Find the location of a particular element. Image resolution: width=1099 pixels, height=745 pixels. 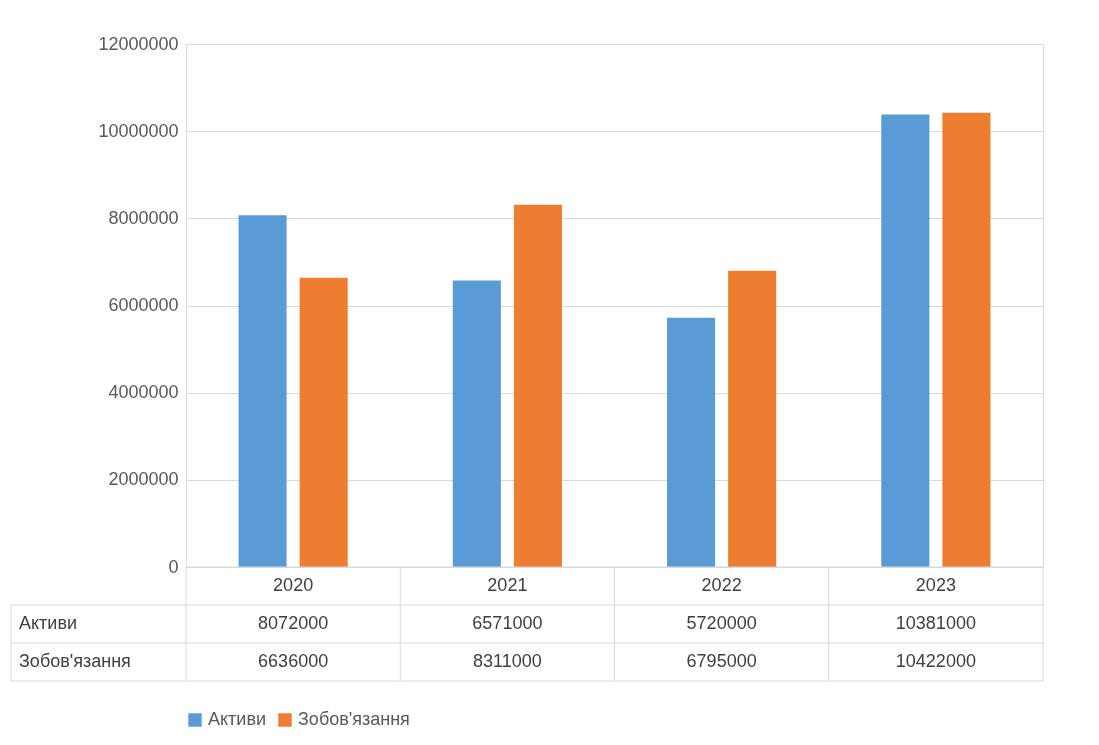

data-label: 8311000 is located at coordinates (507, 661).